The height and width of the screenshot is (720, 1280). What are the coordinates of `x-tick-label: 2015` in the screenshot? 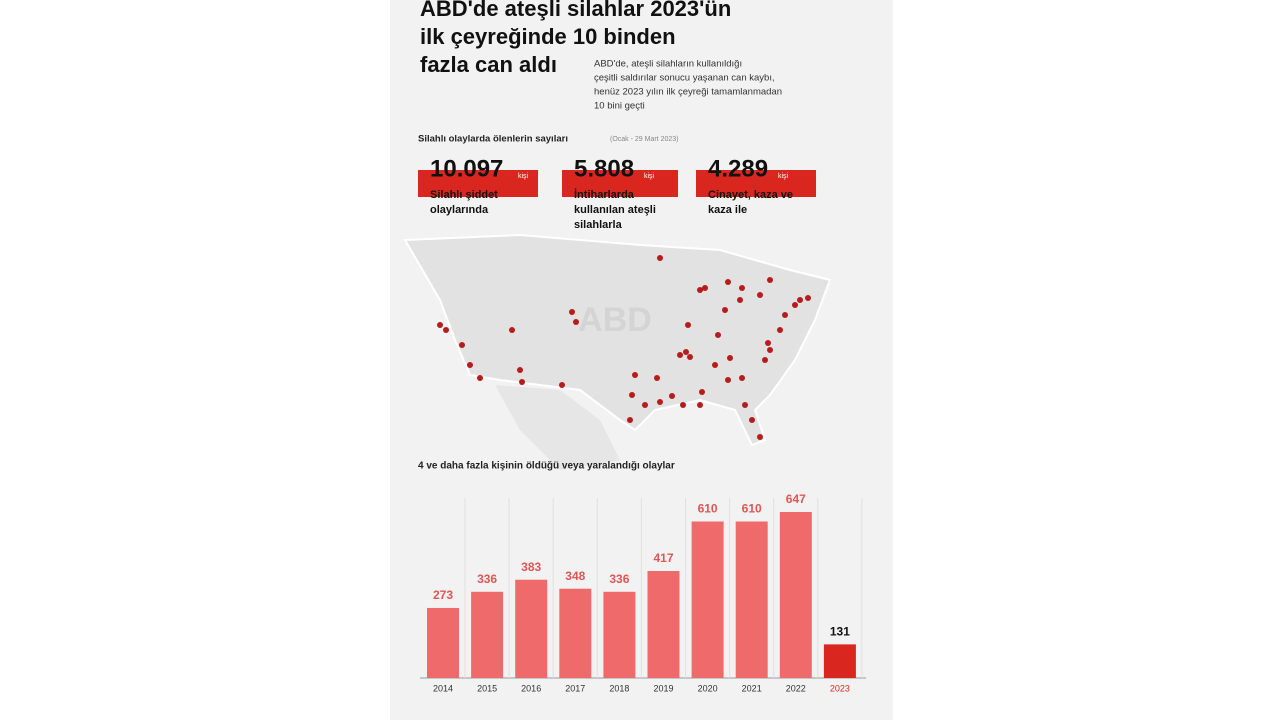 It's located at (487, 688).